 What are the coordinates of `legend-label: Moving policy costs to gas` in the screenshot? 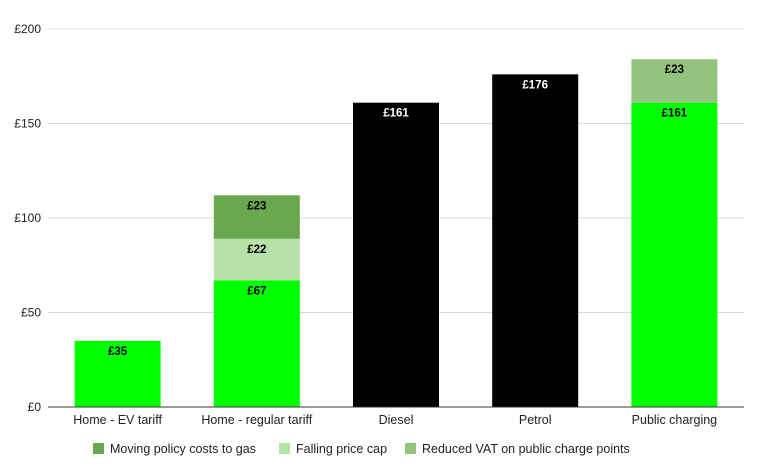 It's located at (183, 449).